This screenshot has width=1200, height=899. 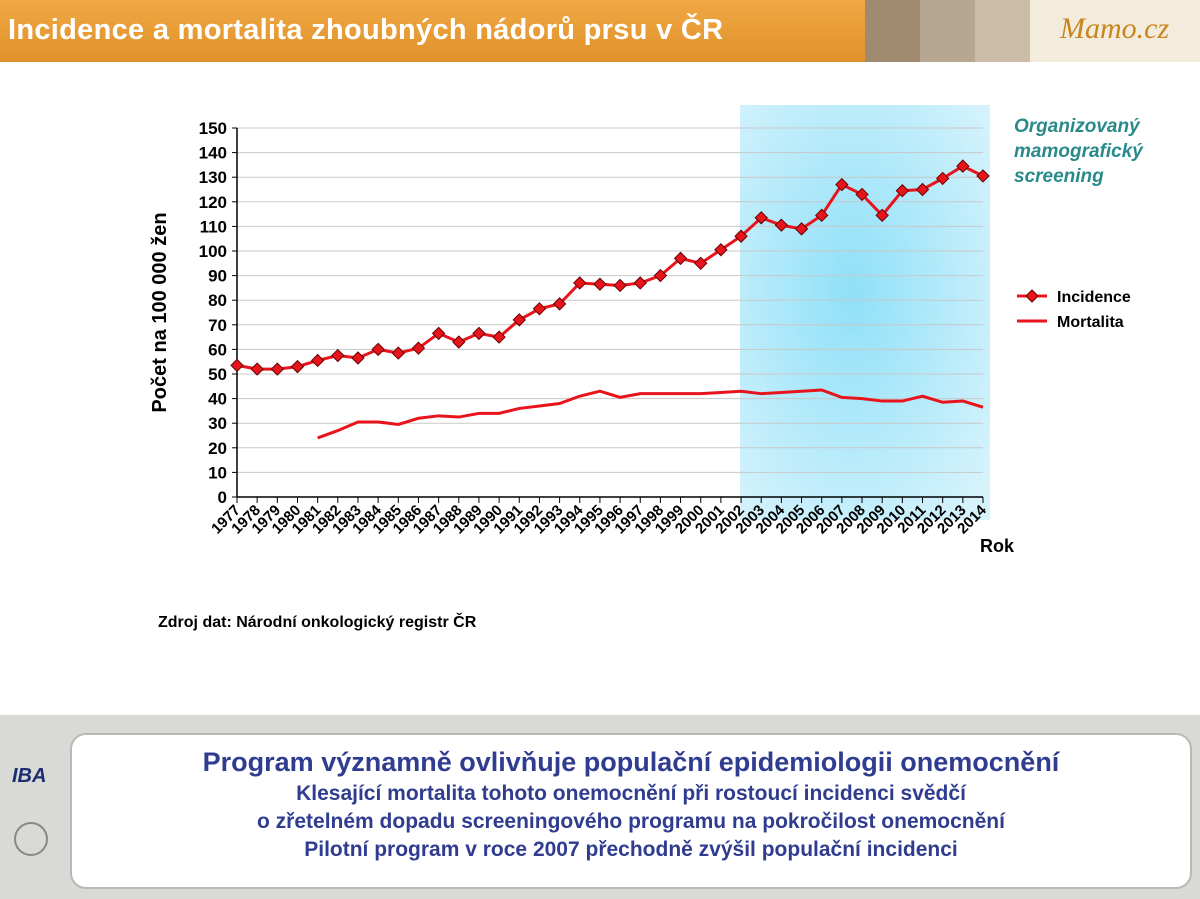 What do you see at coordinates (213, 177) in the screenshot?
I see `y-tick-label: 130` at bounding box center [213, 177].